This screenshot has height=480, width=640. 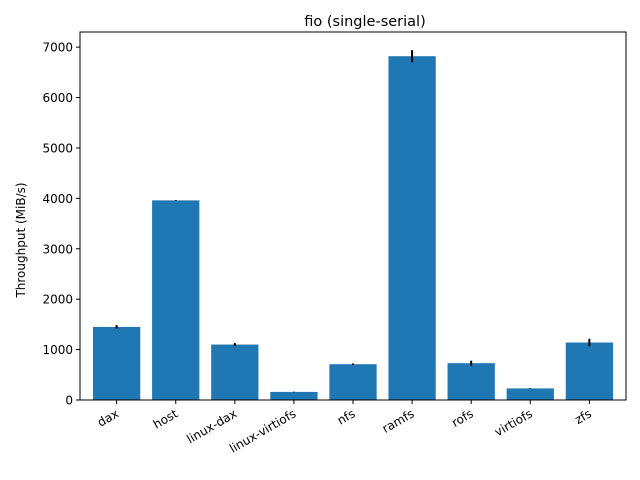 I want to click on y-tick-label-4000: 4000, so click(x=57, y=199).